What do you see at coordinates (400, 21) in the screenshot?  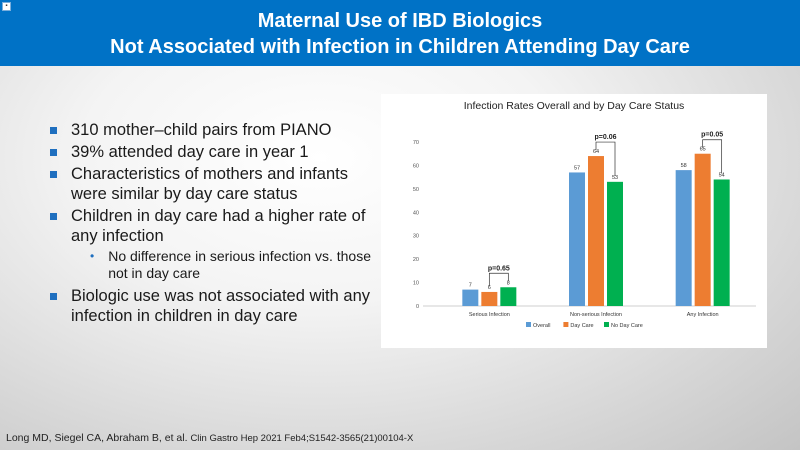 I see `slide-title-line1: Maternal Use of IBD Biologics` at bounding box center [400, 21].